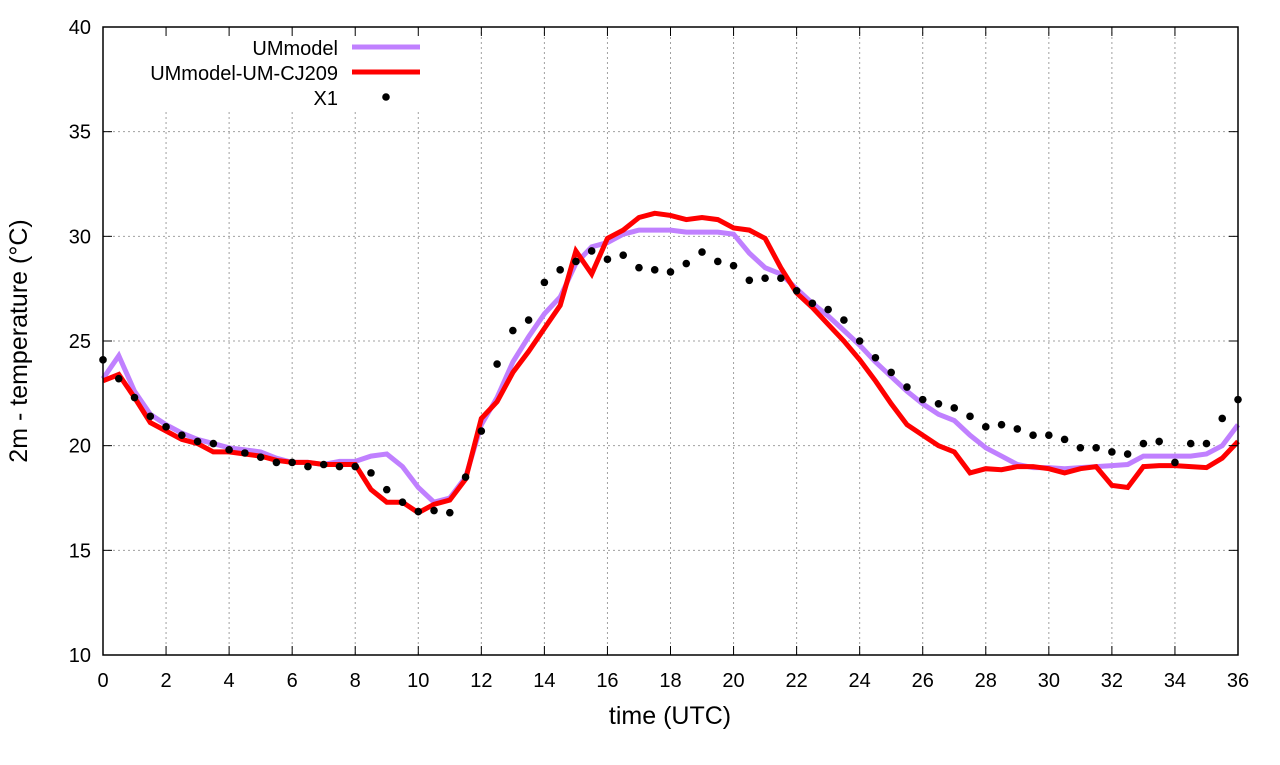 The width and height of the screenshot is (1280, 765). Describe the element at coordinates (796, 681) in the screenshot. I see `x-tick-label: 22` at that location.